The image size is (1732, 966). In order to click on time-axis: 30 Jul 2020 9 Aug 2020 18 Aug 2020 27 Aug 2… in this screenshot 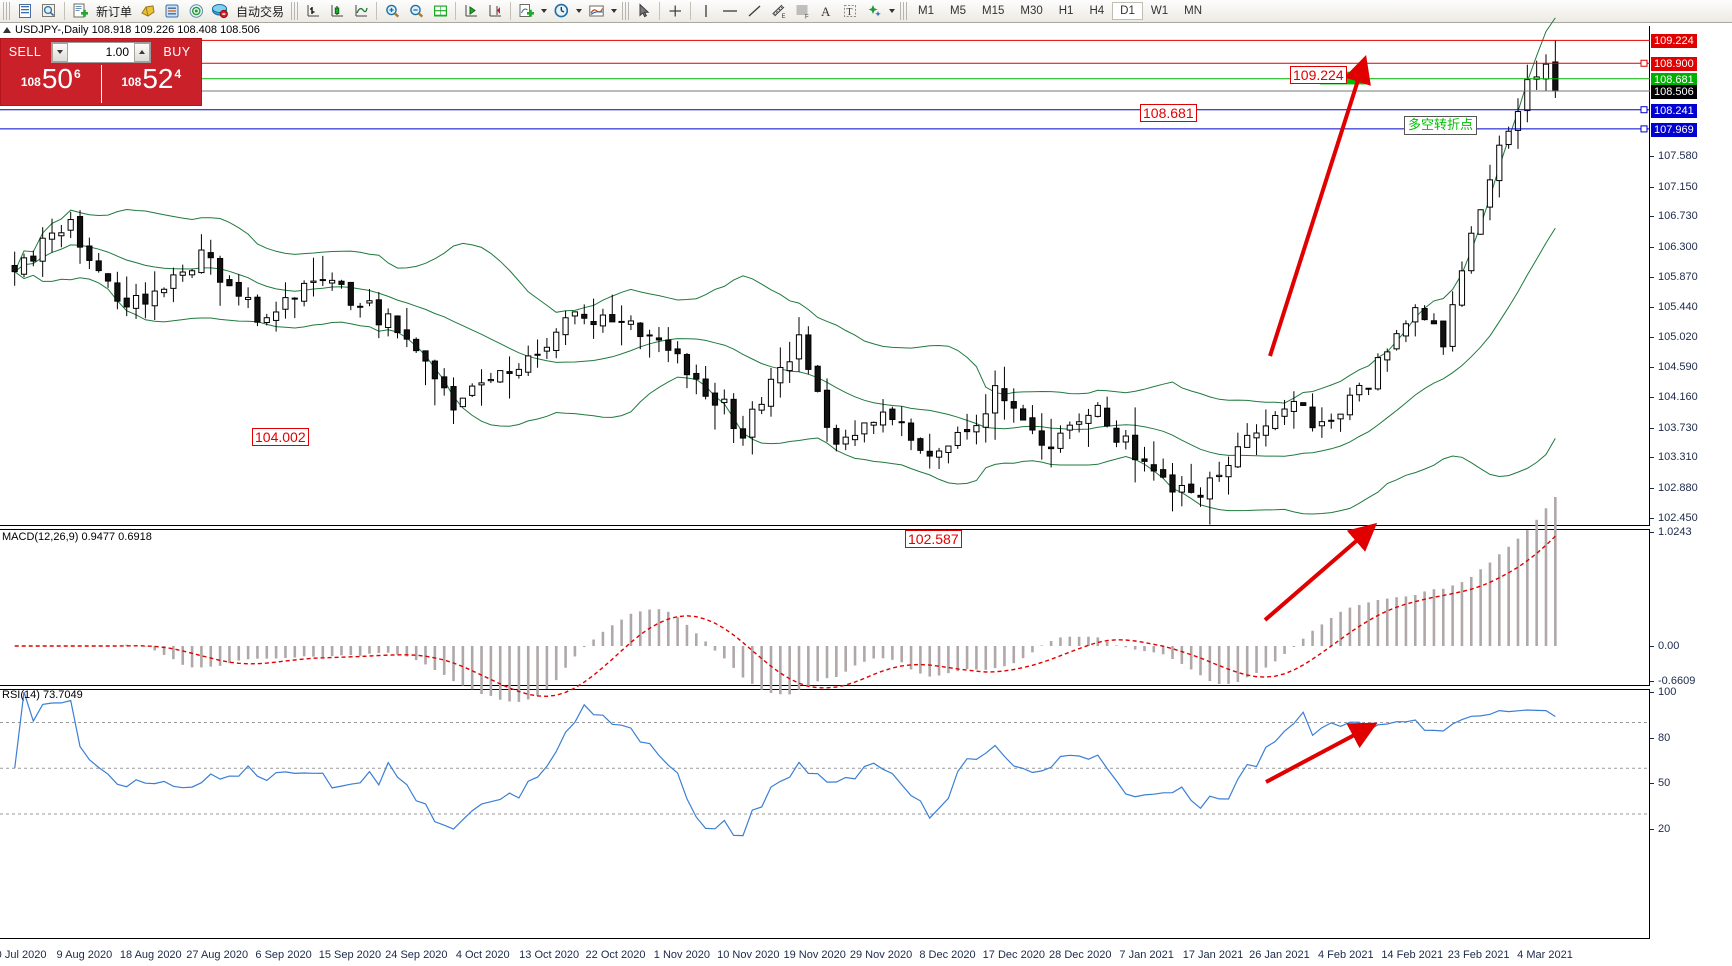, I will do `click(825, 952)`.